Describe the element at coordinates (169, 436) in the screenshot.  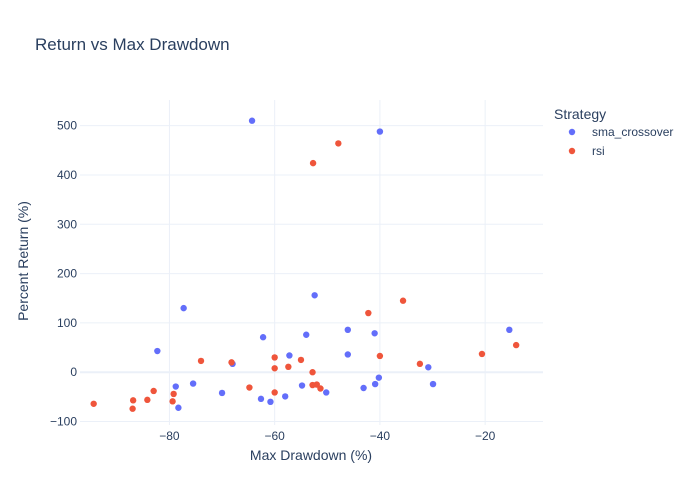
I see `x-tick-label: −80` at that location.